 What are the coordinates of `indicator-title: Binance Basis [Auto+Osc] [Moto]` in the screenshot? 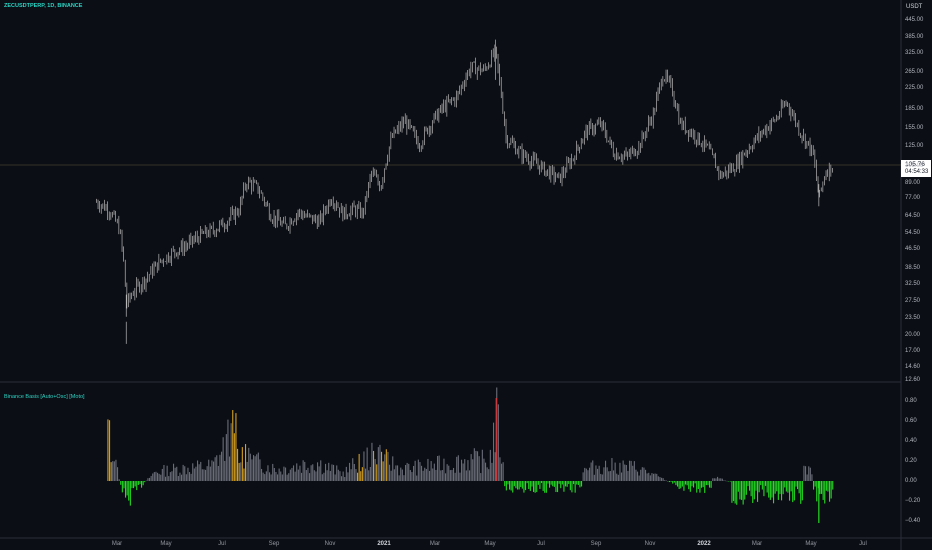 It's located at (44, 397).